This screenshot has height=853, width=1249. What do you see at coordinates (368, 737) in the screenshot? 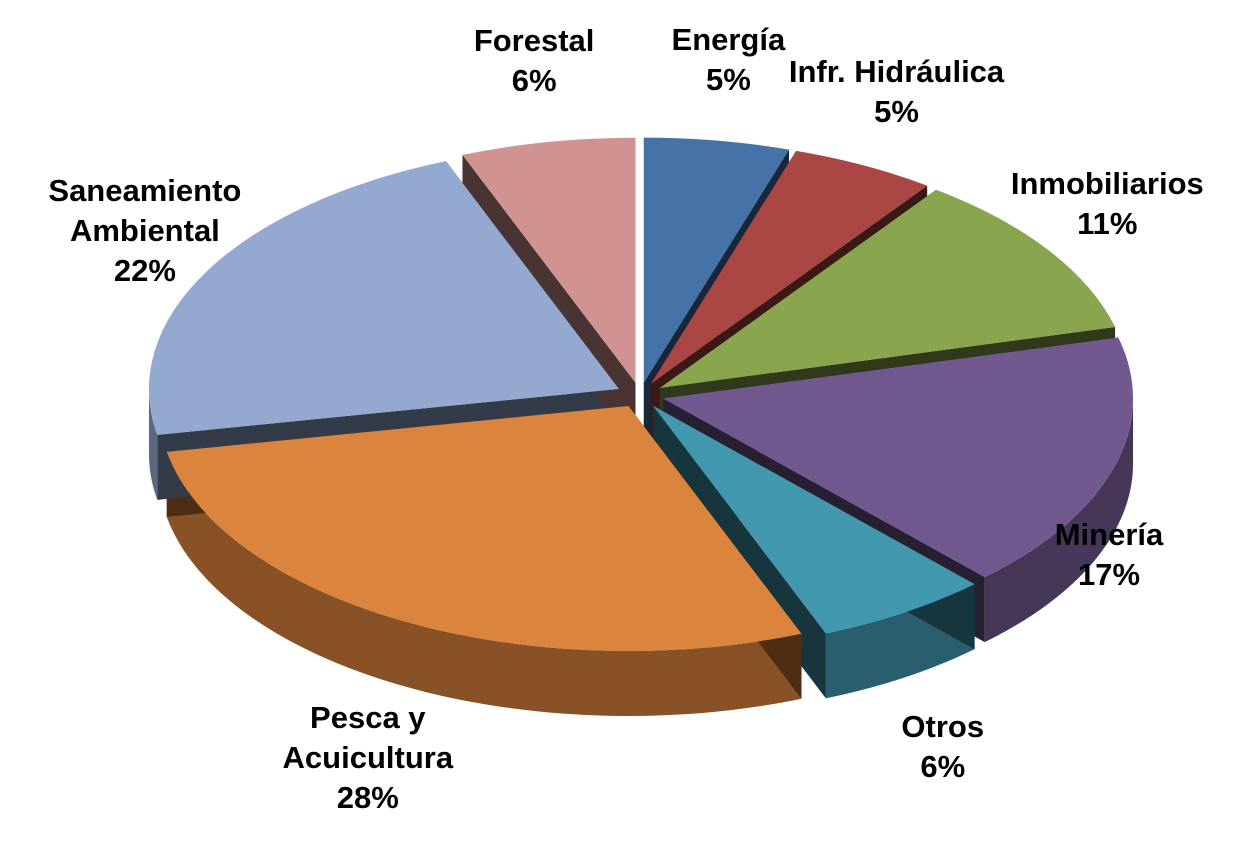
I see `category-label: Pesca y Acuicultura` at bounding box center [368, 737].